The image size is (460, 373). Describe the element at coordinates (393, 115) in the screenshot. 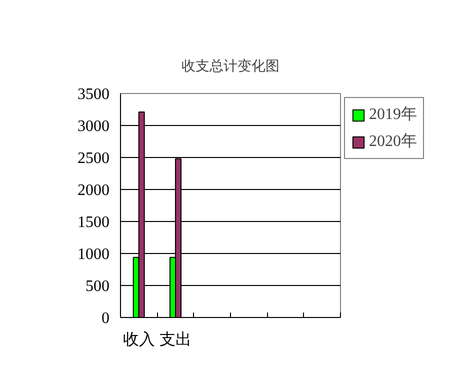

I see `legend-label: 2019年` at that location.